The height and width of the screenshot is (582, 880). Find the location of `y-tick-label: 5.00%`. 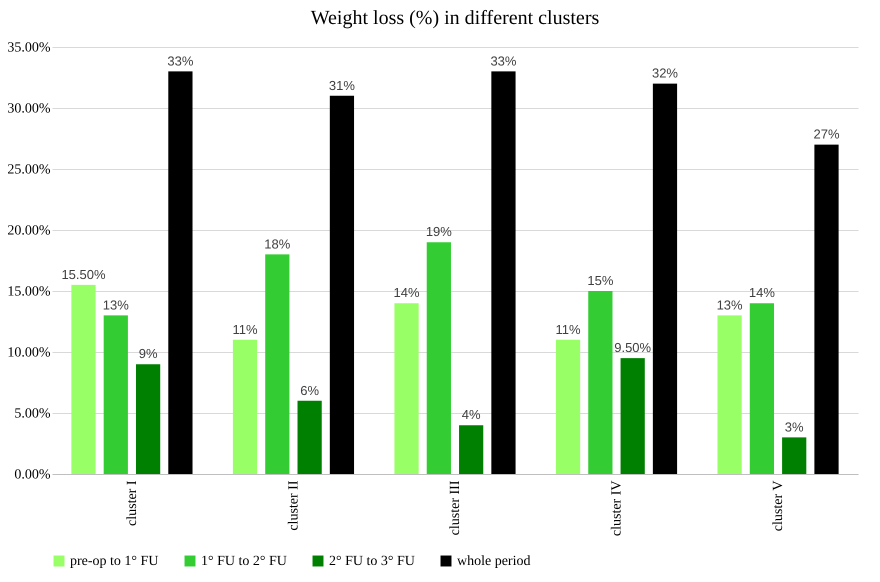

y-tick-label: 5.00% is located at coordinates (32, 414).